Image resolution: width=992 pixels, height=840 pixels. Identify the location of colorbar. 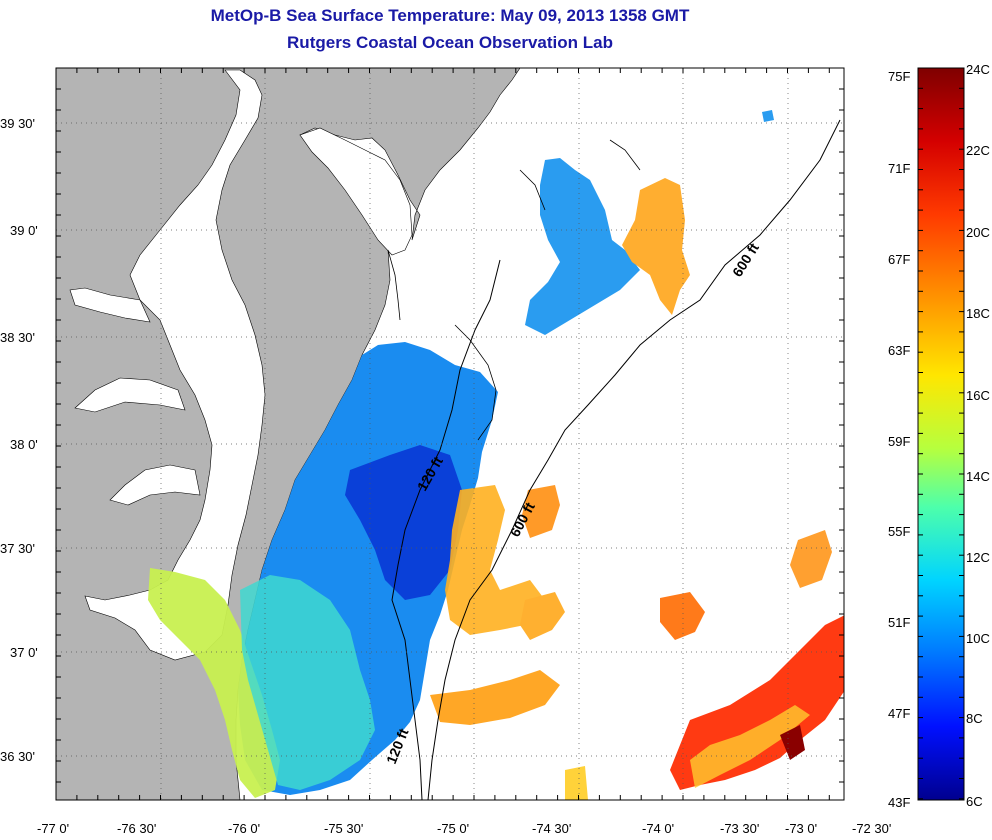
(941, 434).